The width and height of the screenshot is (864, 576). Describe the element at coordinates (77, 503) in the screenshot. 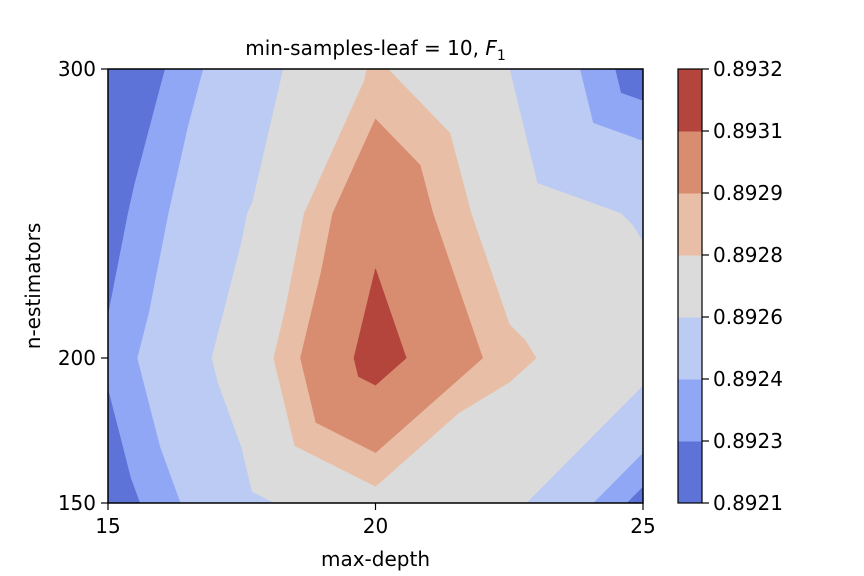

I see `y-tick-label: 150` at that location.